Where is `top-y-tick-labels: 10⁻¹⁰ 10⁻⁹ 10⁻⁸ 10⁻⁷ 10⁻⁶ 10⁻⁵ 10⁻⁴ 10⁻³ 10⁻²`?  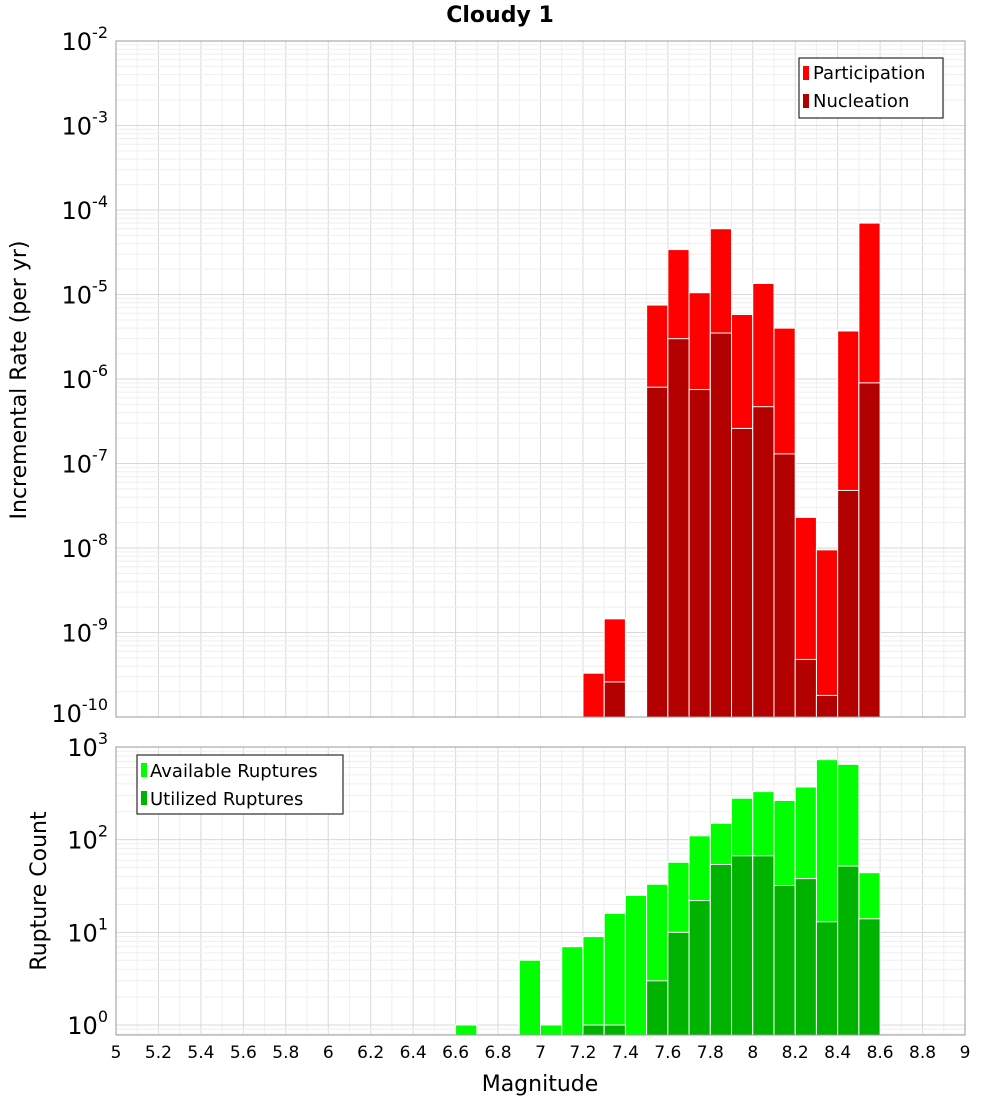 top-y-tick-labels: 10⁻¹⁰ 10⁻⁹ 10⁻⁸ 10⁻⁷ 10⁻⁶ 10⁻⁵ 10⁻⁴ 10⁻³ 10⁻² is located at coordinates (79, 375).